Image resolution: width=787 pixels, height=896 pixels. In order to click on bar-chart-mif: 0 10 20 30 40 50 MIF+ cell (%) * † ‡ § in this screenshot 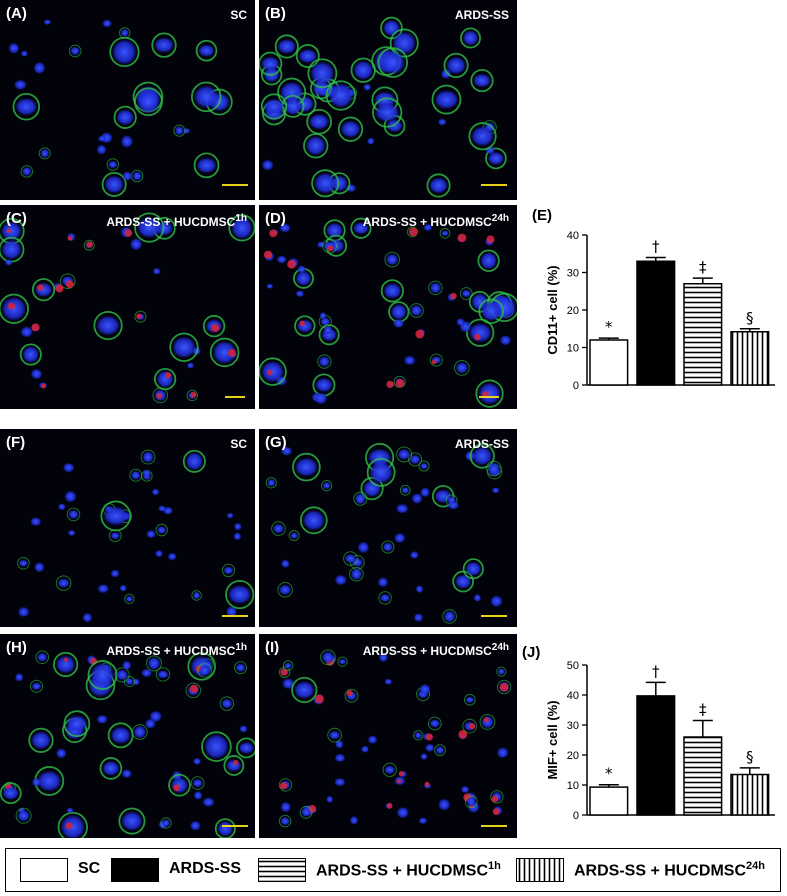, I will do `click(660, 741)`.